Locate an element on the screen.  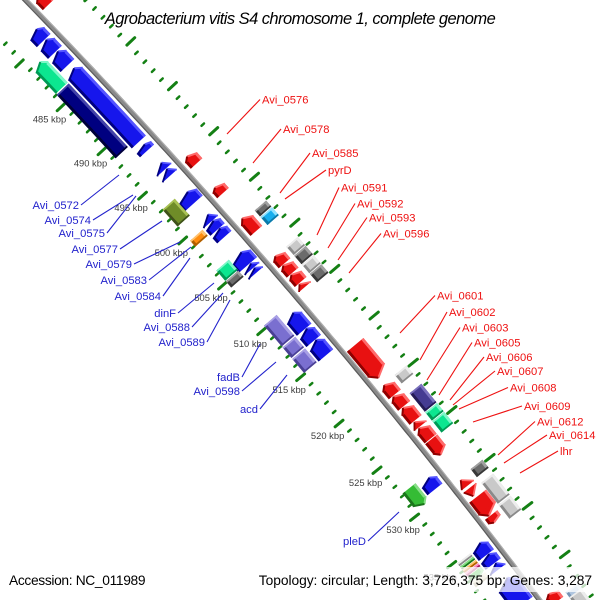
svg-text: Avi_0588 is located at coordinates (167, 328).